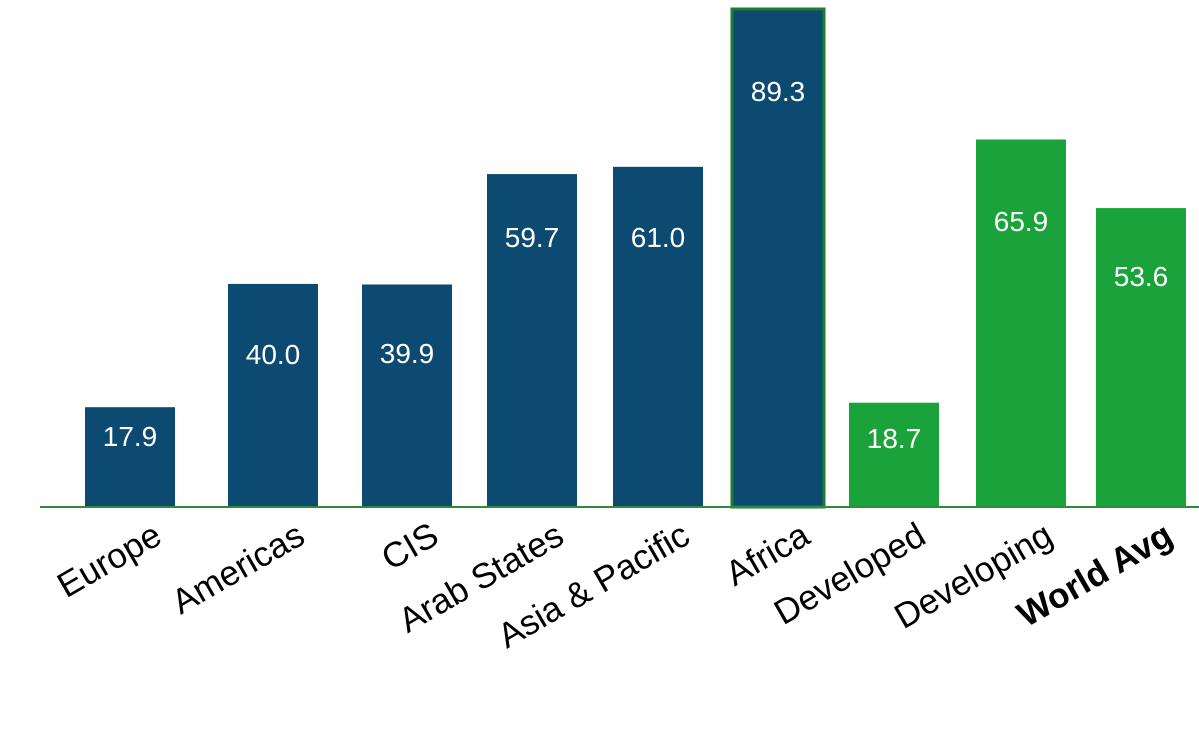 The height and width of the screenshot is (754, 1199). I want to click on value-label-developed: 18.7, so click(894, 438).